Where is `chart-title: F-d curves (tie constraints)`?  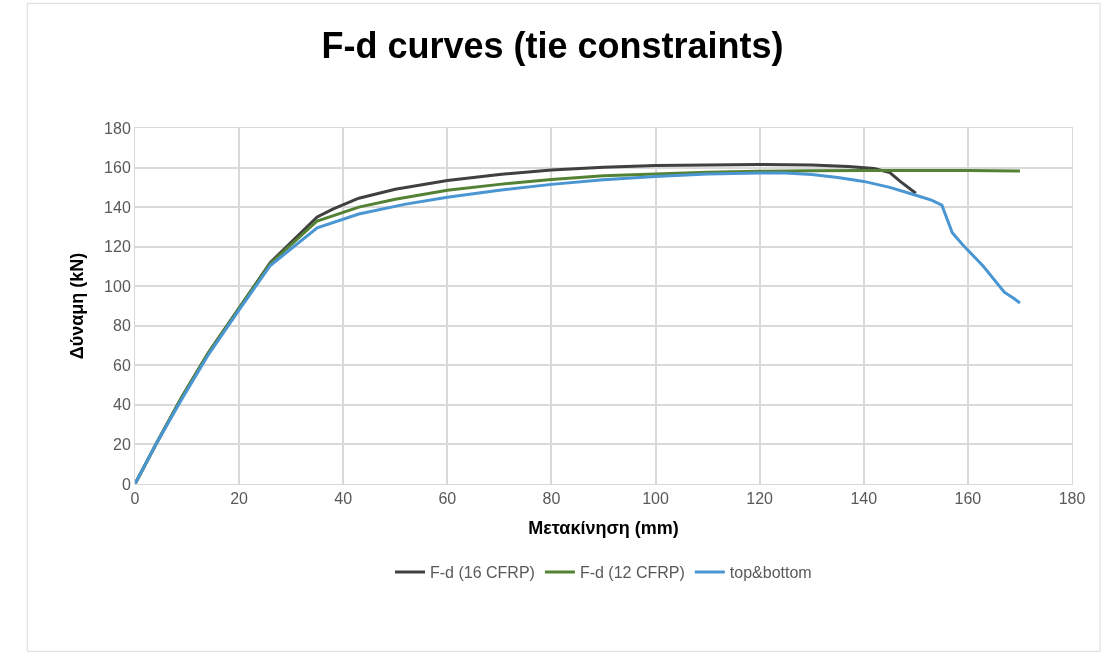
chart-title: F-d curves (tie constraints) is located at coordinates (552, 46).